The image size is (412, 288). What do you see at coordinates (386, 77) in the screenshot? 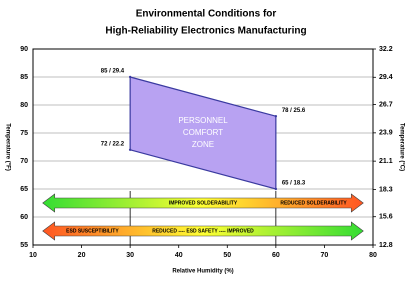
I see `y2-tick-label: 29.4` at bounding box center [386, 77].